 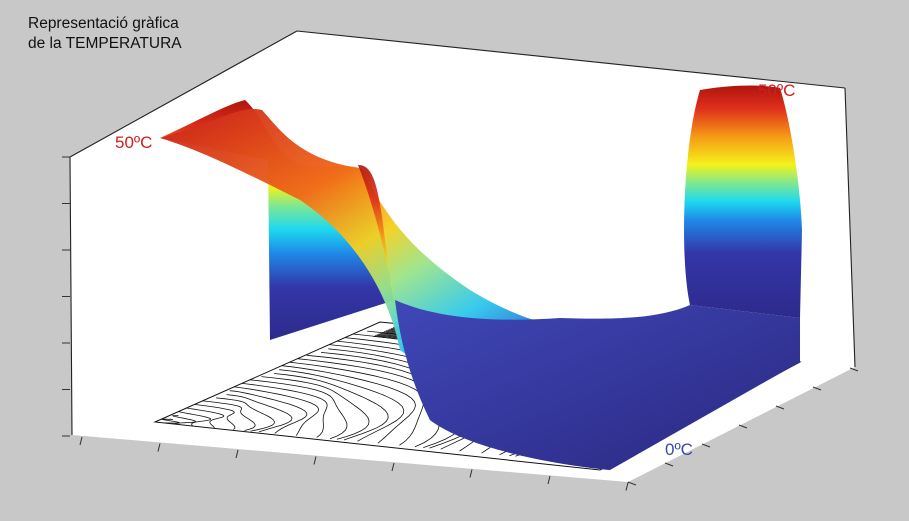 I want to click on left-vertical-edge, so click(x=71, y=296).